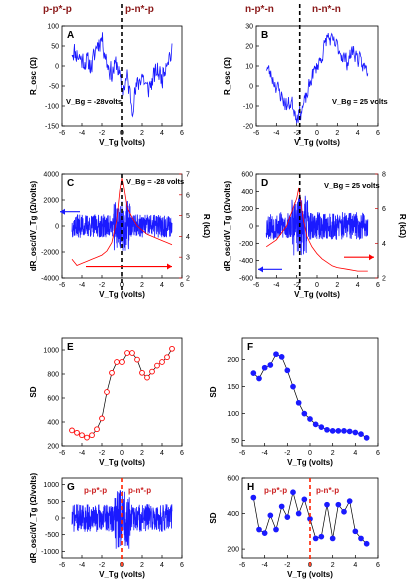  What do you see at coordinates (227, 76) in the screenshot?
I see `y-axis-label: R_osc (Ω)` at bounding box center [227, 76].